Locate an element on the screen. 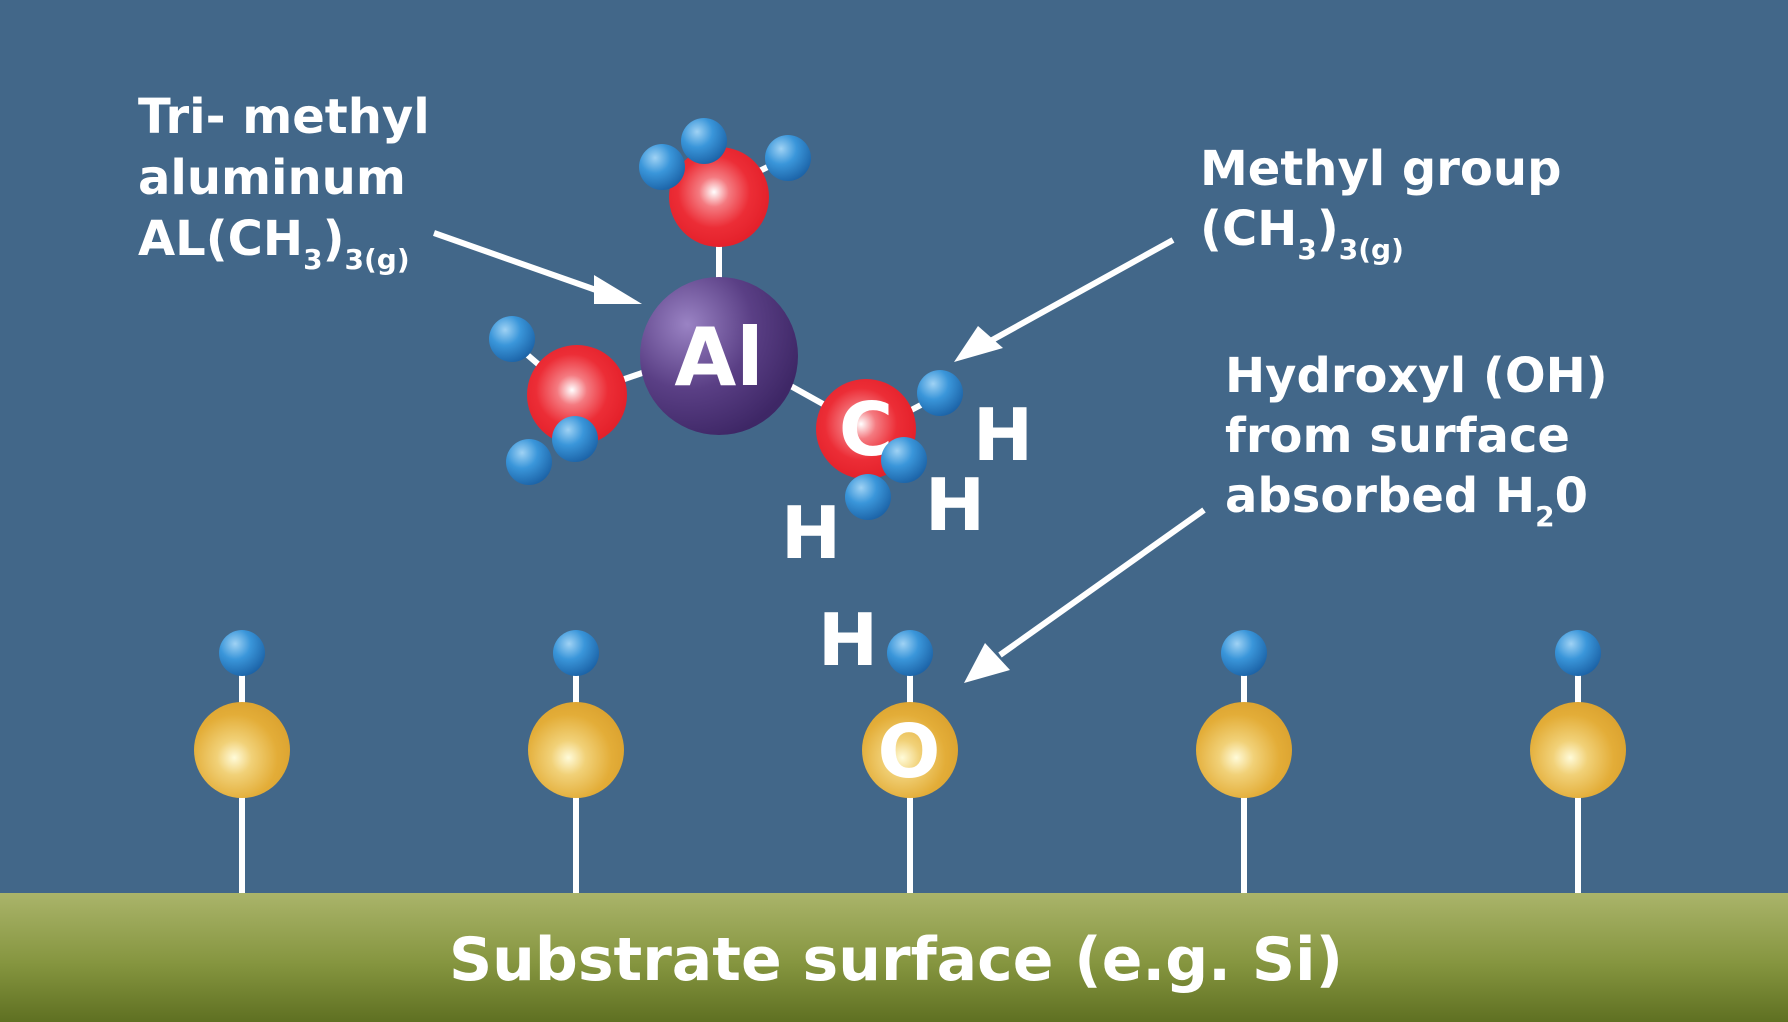  methyl-label: Methyl group (CH3)3(g) is located at coordinates (1380, 203).